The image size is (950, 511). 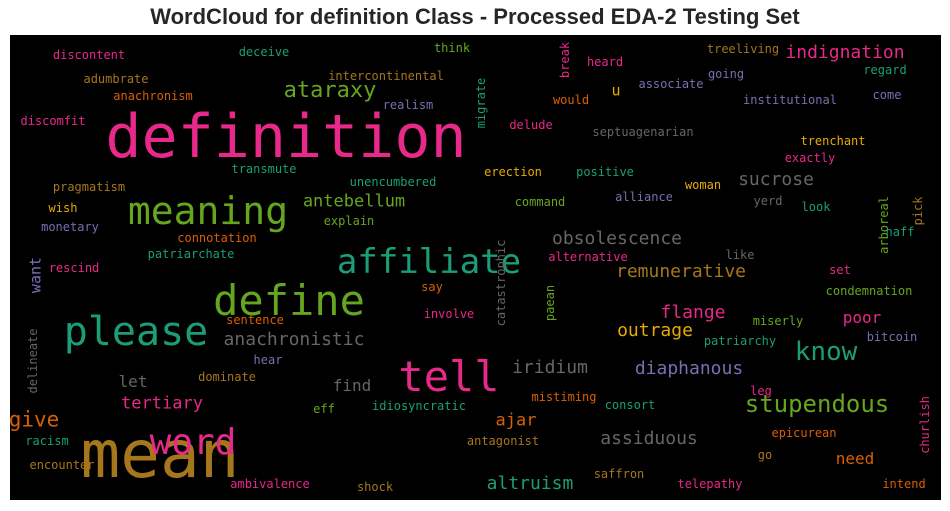 What do you see at coordinates (89, 187) in the screenshot?
I see `word-pragmatism: pragmatism` at bounding box center [89, 187].